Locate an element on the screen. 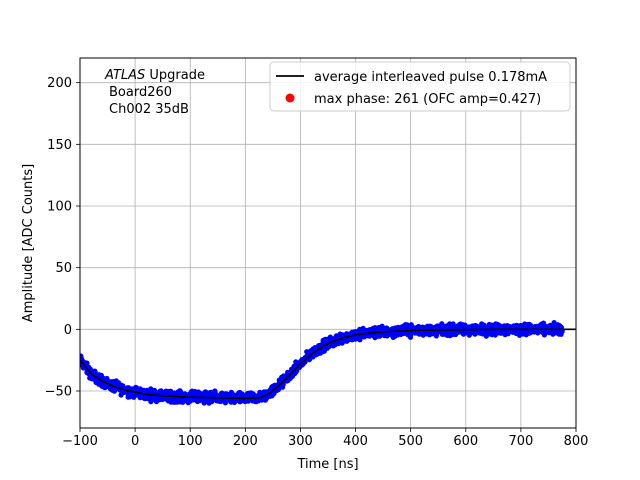 This screenshot has height=480, width=640. legend-box is located at coordinates (420, 86).